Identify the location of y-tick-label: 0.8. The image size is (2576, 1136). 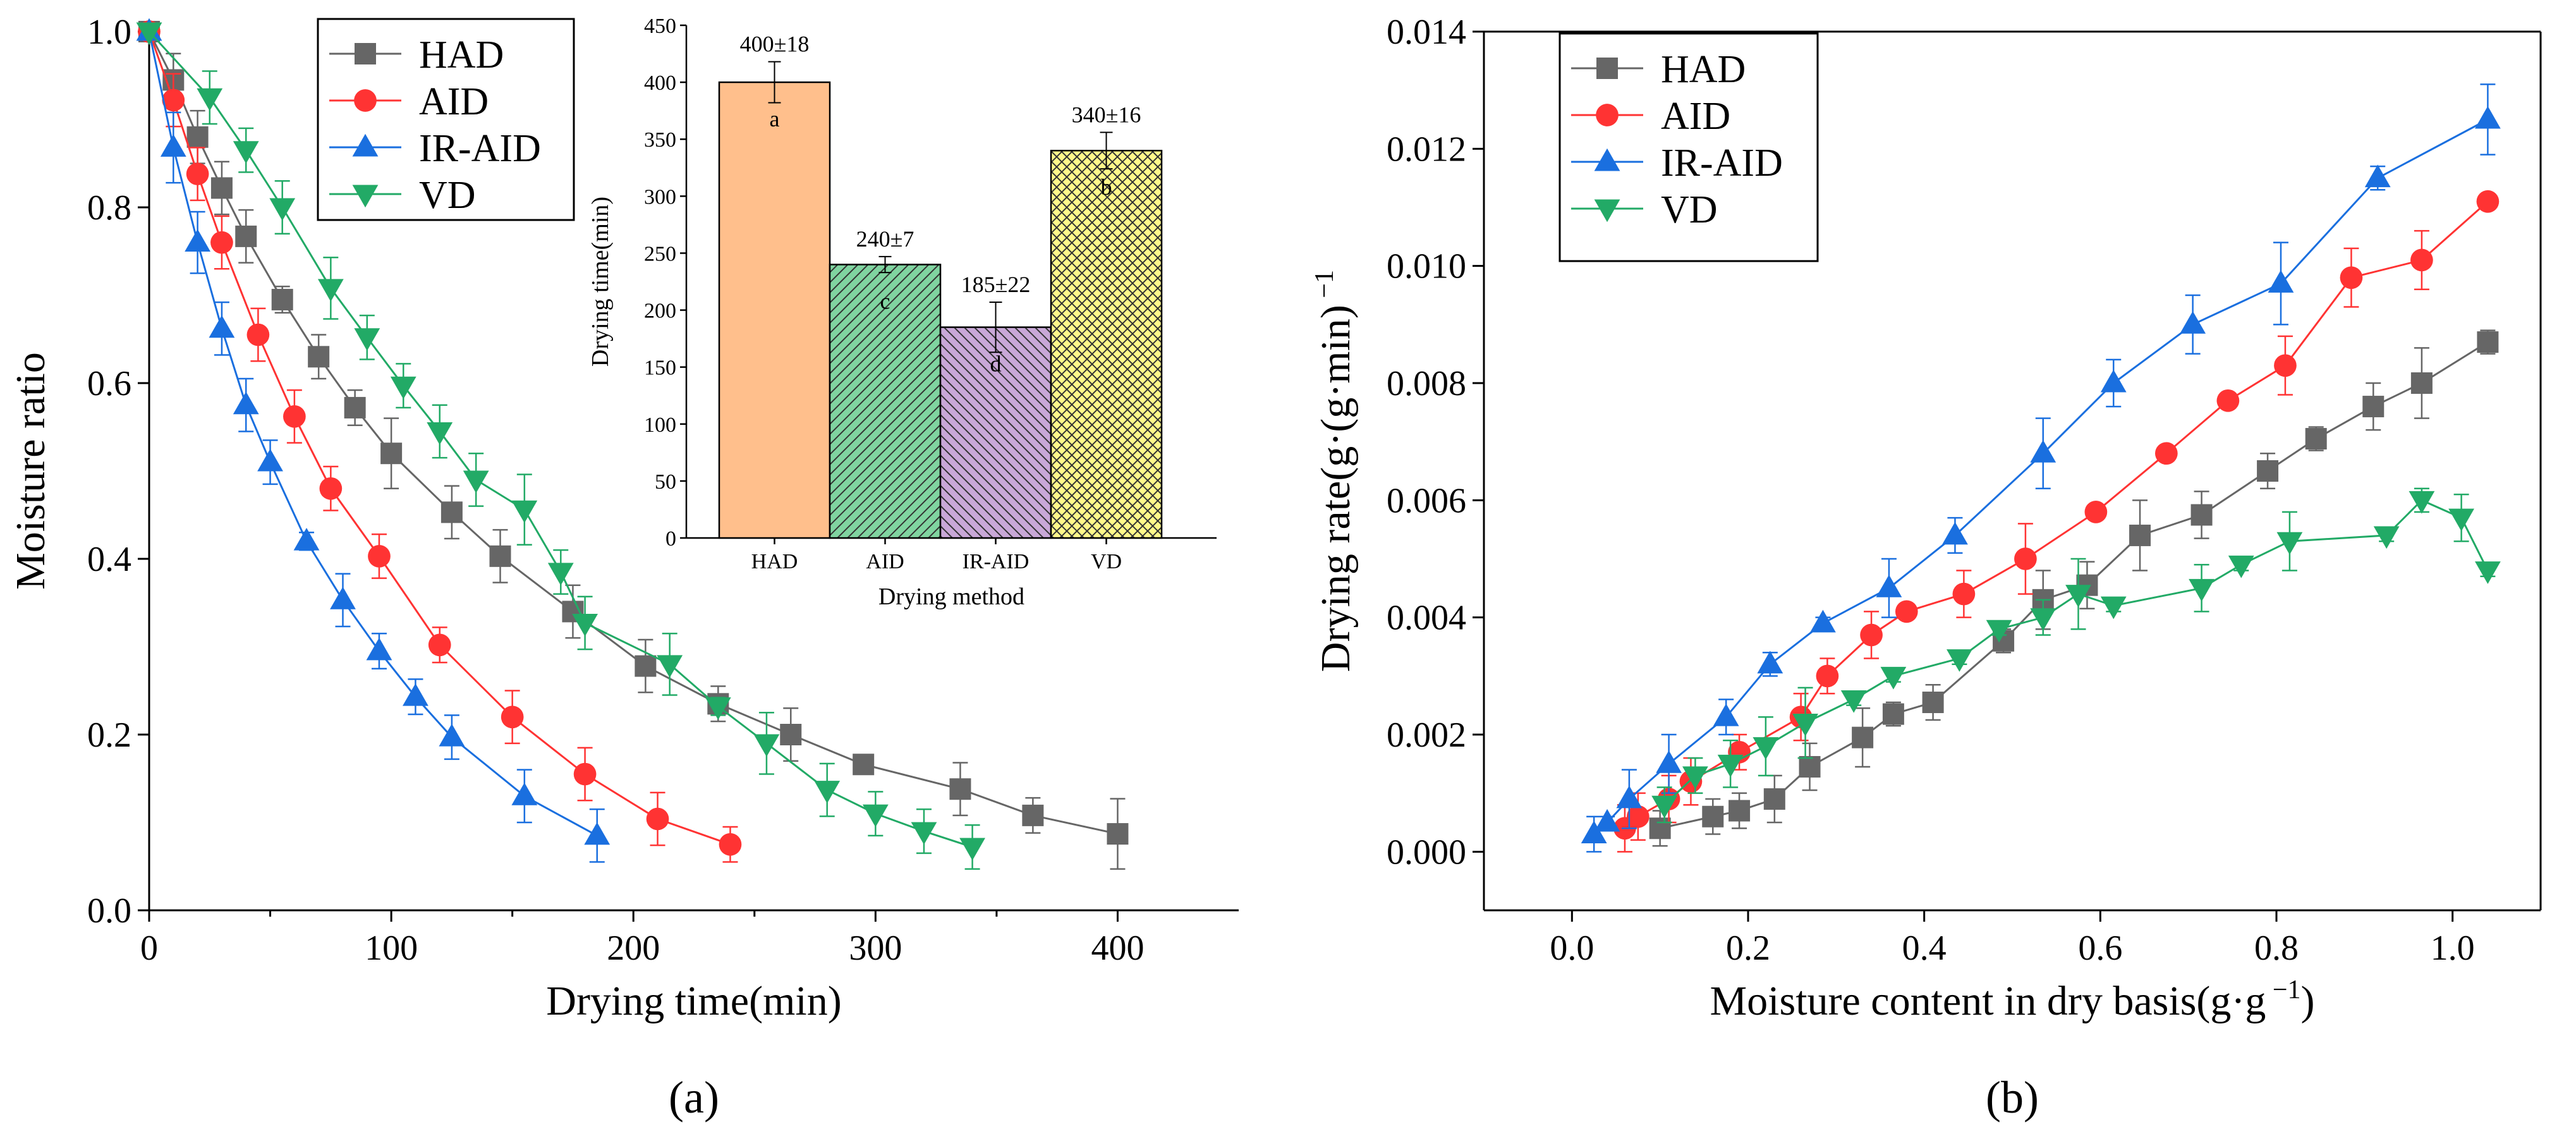
(109, 208).